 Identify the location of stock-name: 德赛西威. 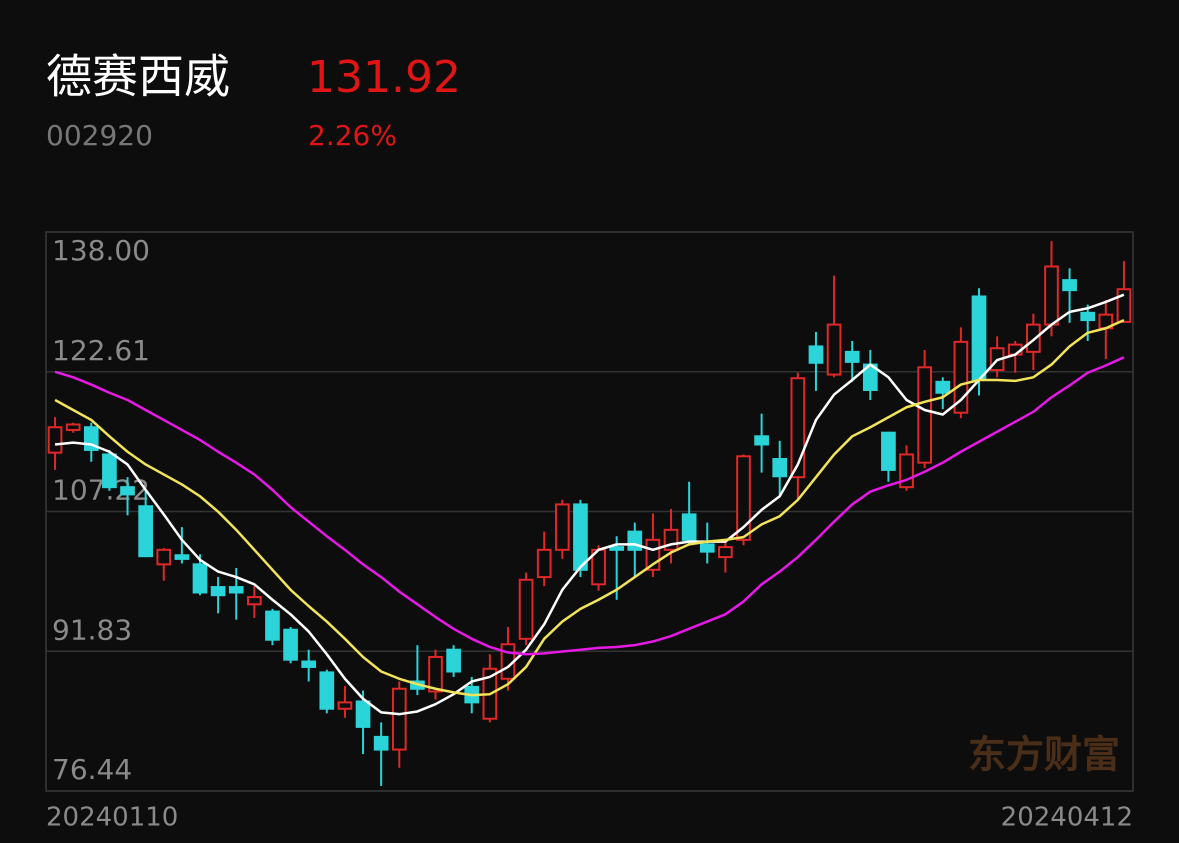
(138, 77).